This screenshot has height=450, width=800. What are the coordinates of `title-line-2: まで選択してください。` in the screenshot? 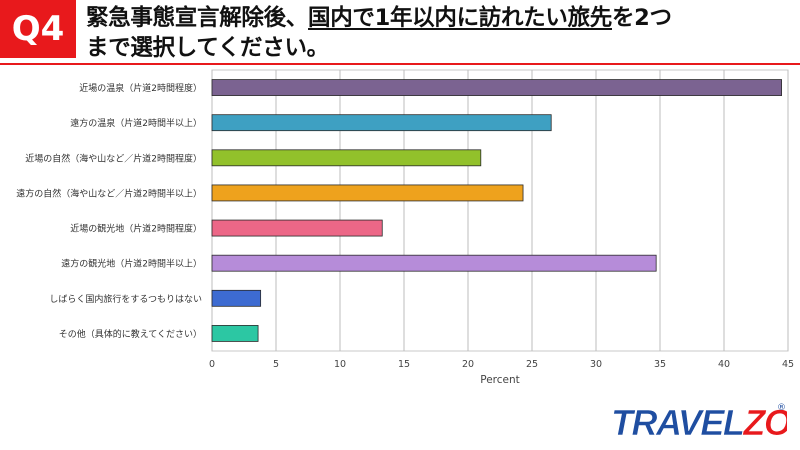 It's located at (207, 48).